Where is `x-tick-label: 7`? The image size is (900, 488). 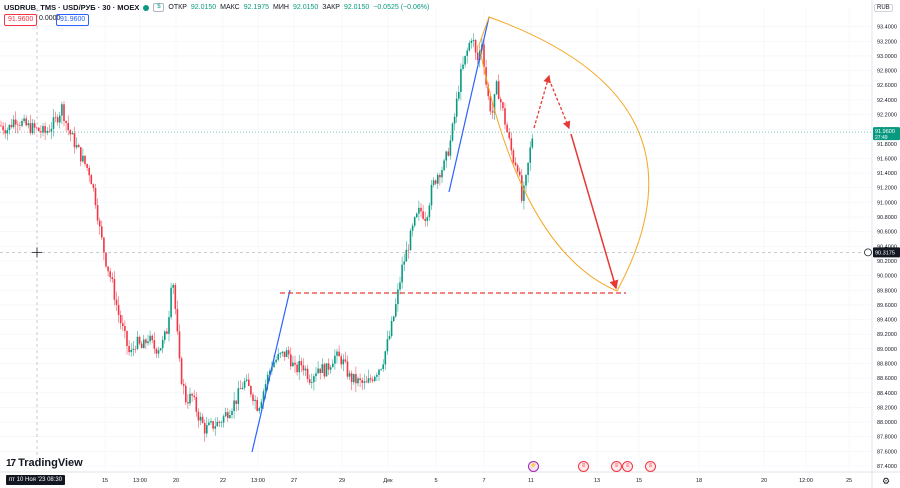
x-tick-label: 7 is located at coordinates (483, 481).